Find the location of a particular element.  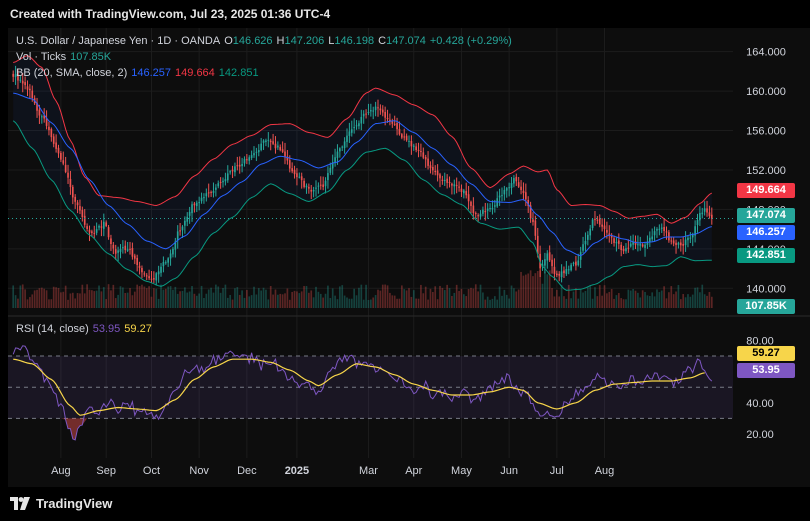

high-label: H is located at coordinates (280, 41).